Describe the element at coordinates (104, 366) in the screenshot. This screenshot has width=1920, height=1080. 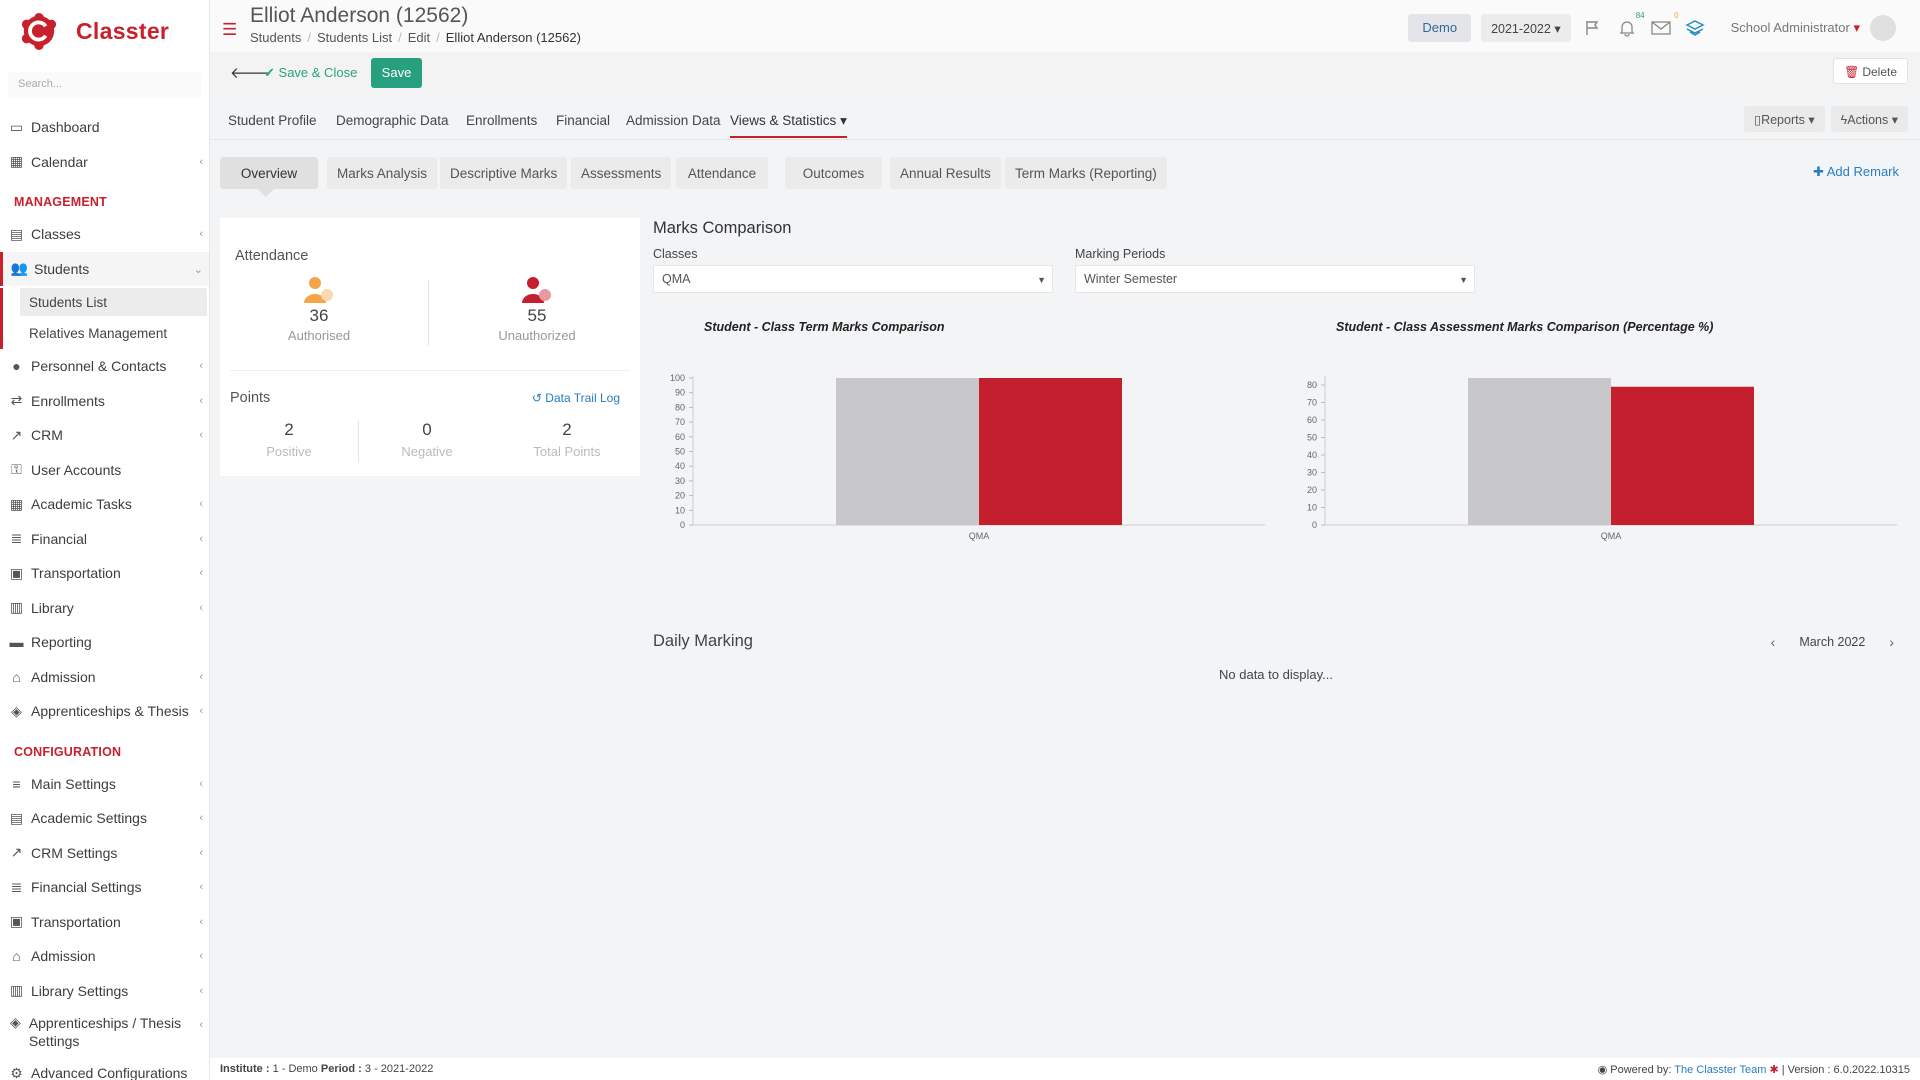
I see `sidebar-item-personnel-contacts: ● Personnel & Contacts ‹` at that location.